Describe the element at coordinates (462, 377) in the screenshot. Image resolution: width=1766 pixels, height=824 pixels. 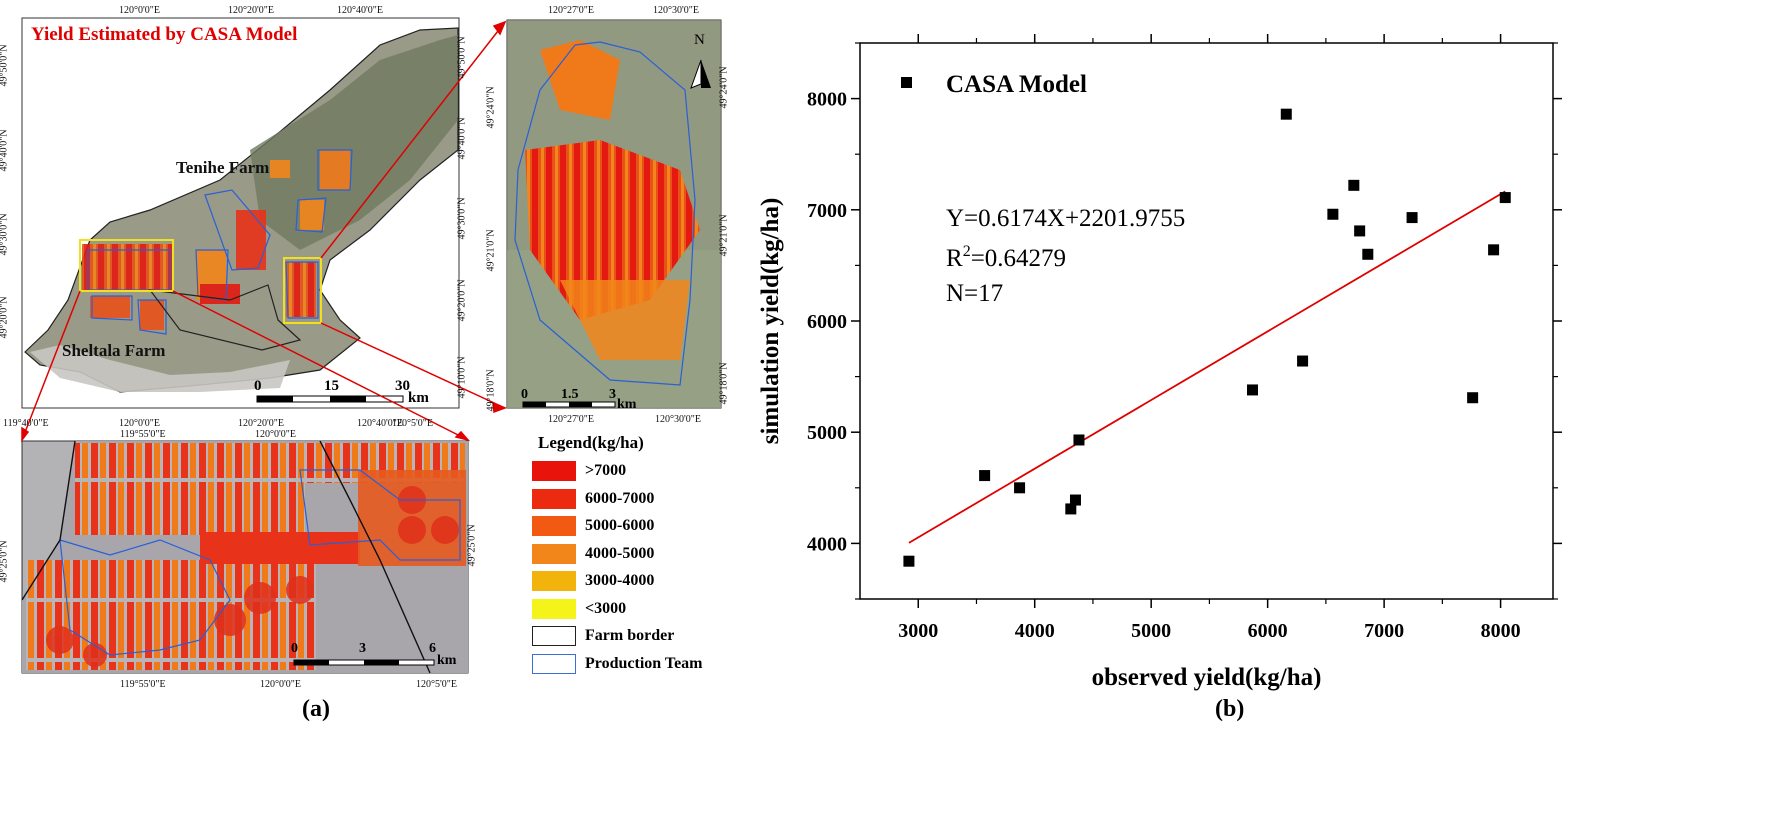
I see `lat-label: 49°10'0"N` at that location.